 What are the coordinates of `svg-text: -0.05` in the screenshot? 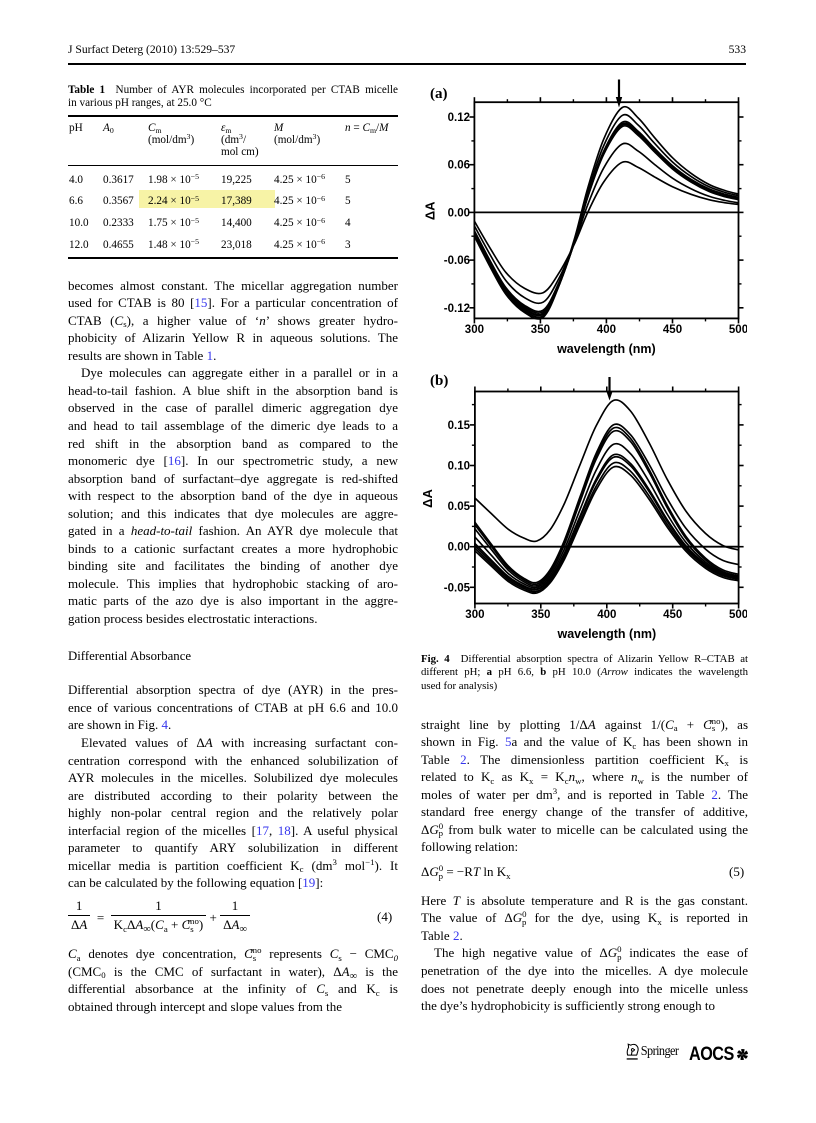 It's located at (457, 588).